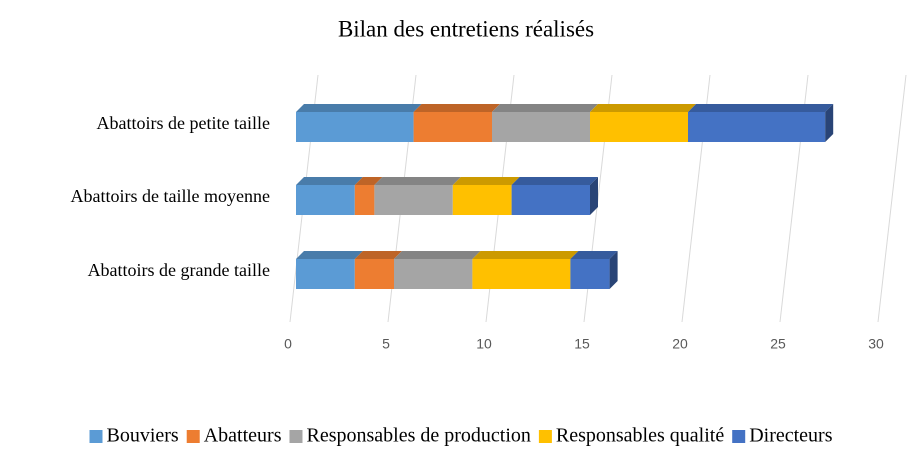 The image size is (922, 450). Describe the element at coordinates (466, 28) in the screenshot. I see `chart-title: Bilan des entretiens réalisés` at that location.